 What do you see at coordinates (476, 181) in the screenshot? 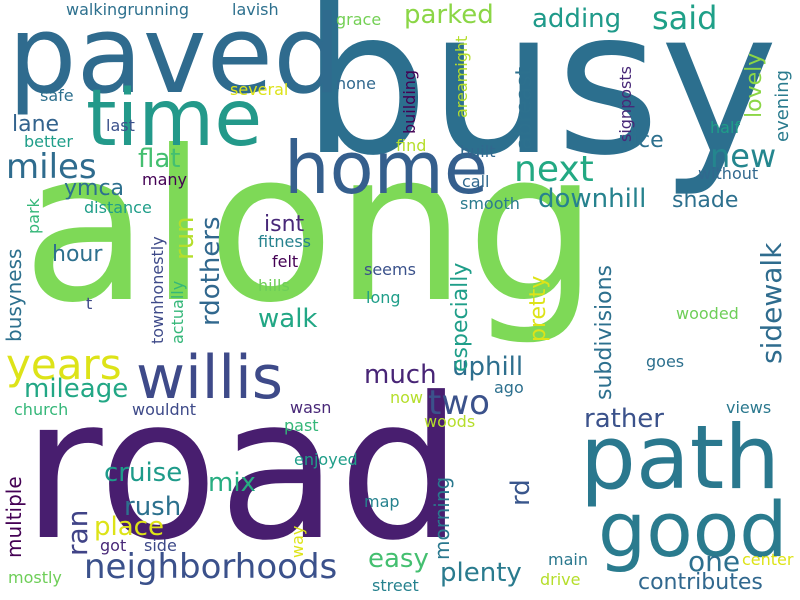
I see `word-call: call` at bounding box center [476, 181].